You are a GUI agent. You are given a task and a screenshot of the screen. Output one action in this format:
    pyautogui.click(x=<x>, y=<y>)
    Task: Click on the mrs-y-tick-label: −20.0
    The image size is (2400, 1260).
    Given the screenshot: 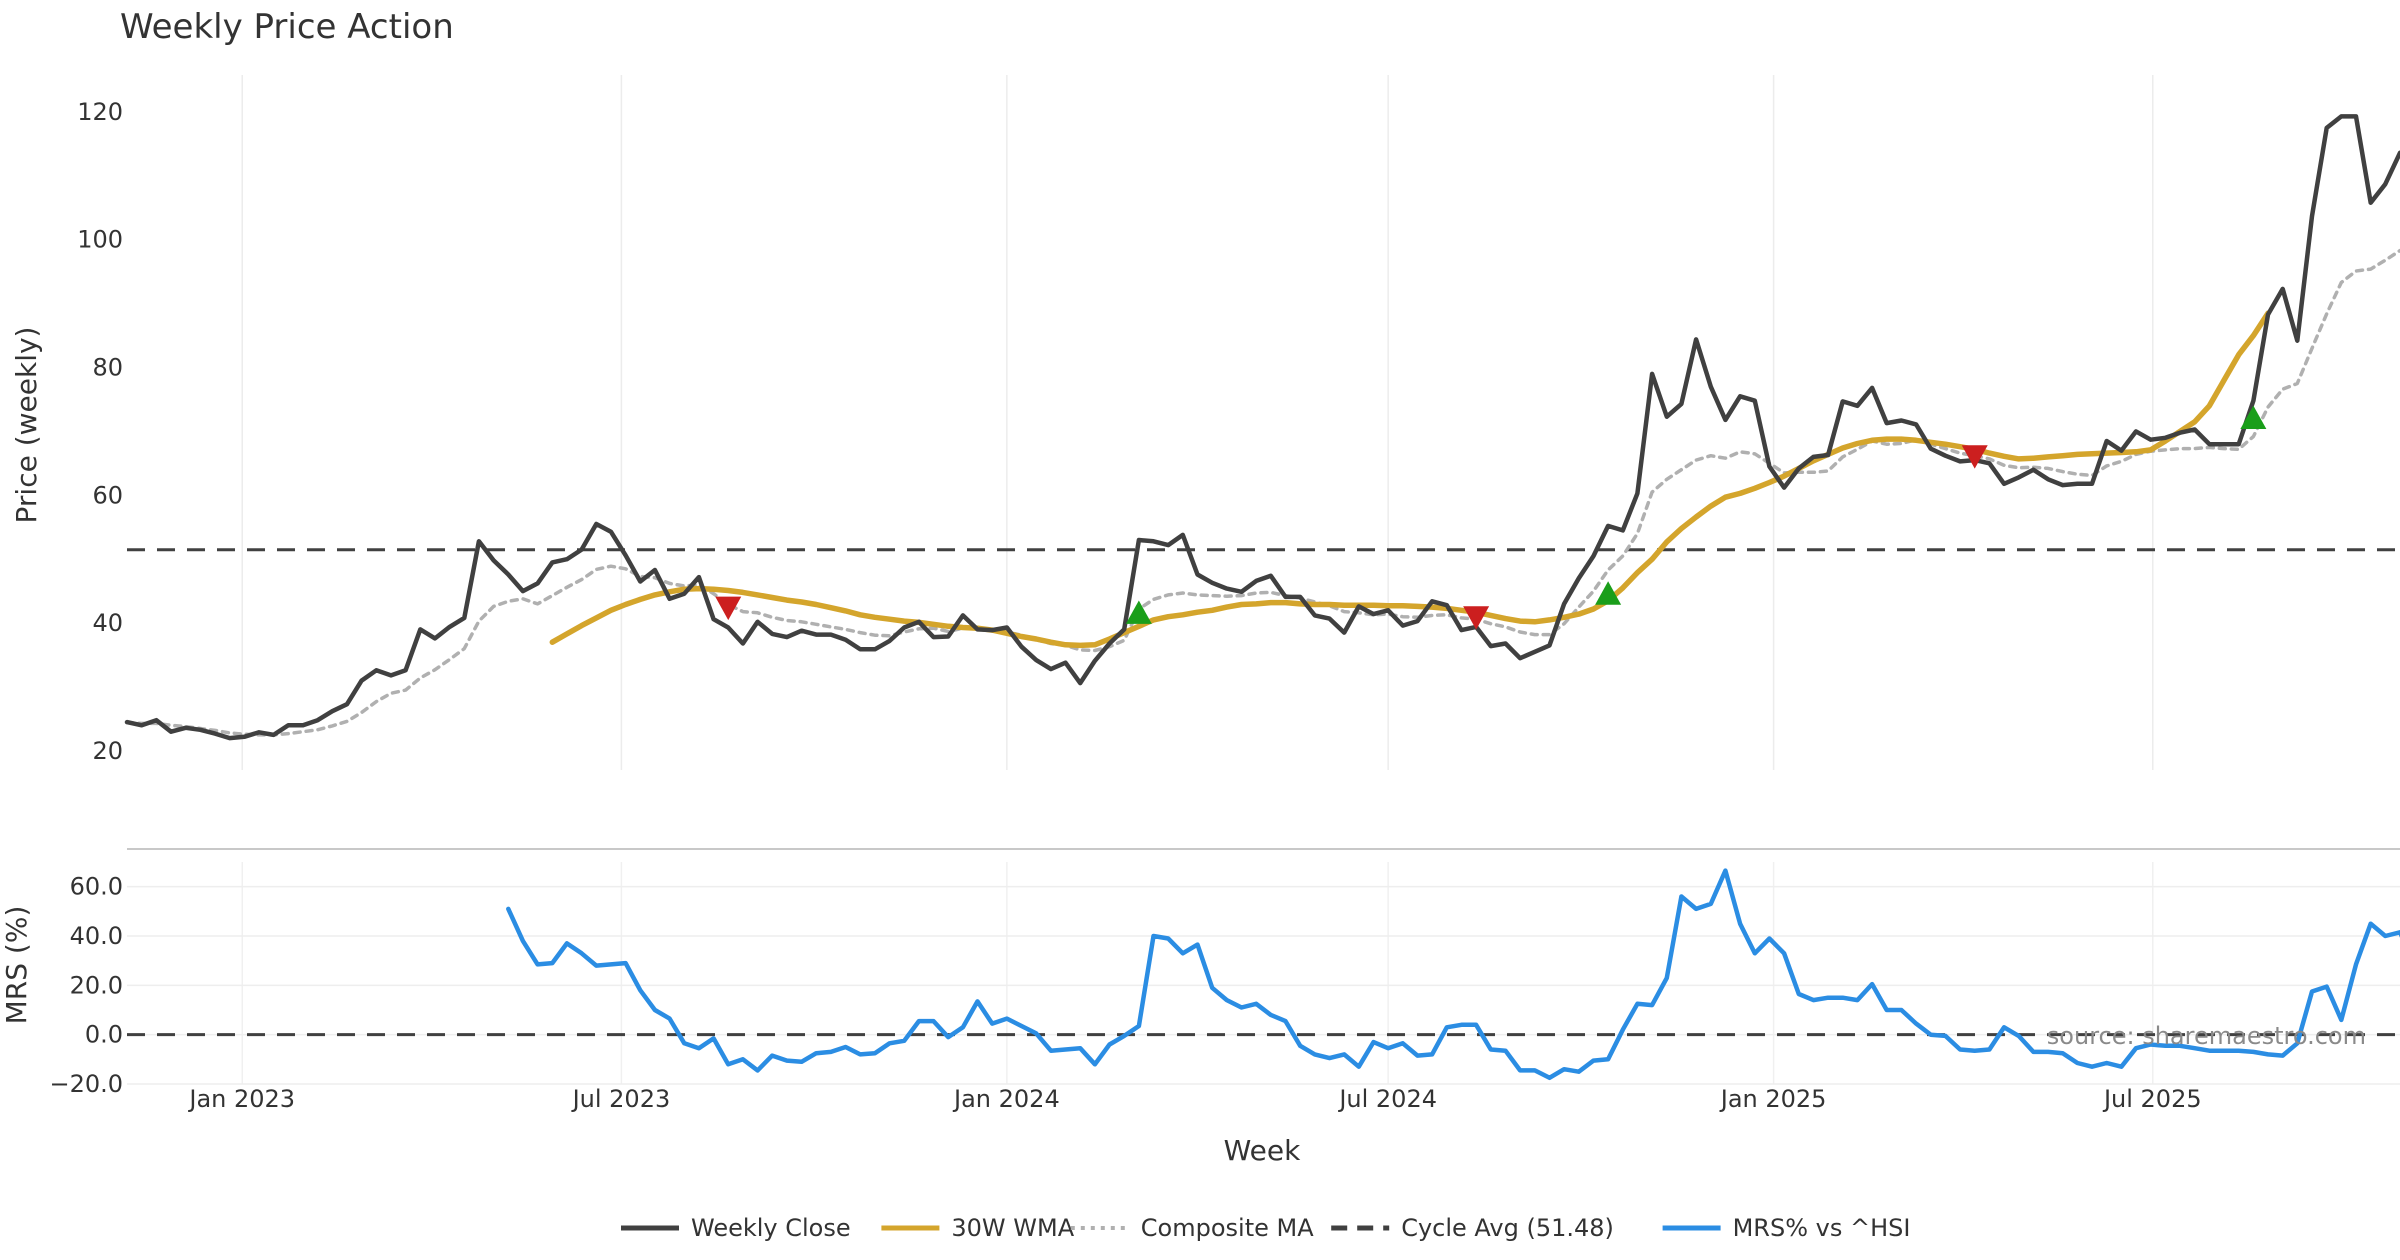 What is the action you would take?
    pyautogui.click(x=86, y=1084)
    